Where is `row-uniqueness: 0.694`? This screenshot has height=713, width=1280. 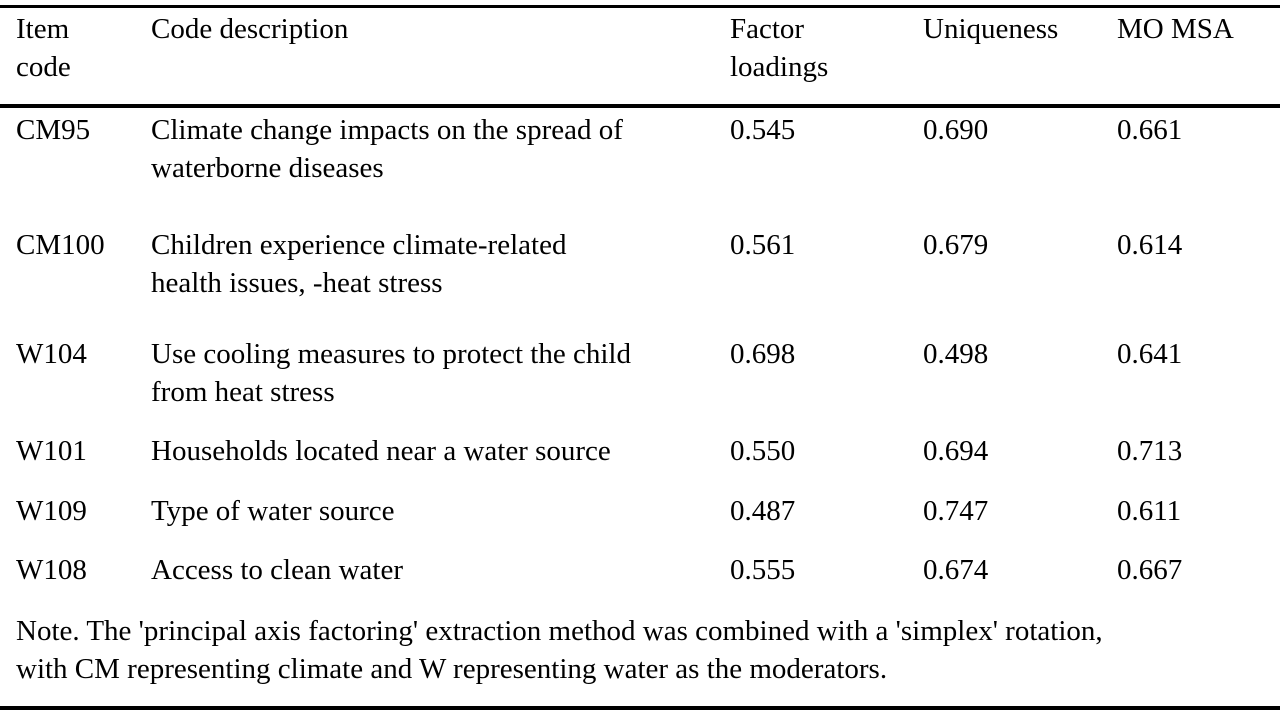
row-uniqueness: 0.694 is located at coordinates (956, 451).